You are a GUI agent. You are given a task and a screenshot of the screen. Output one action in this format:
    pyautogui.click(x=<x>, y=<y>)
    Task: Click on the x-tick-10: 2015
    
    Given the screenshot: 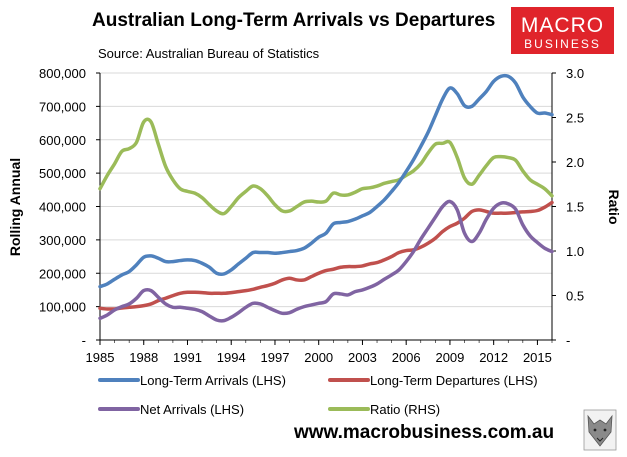 What is the action you would take?
    pyautogui.click(x=537, y=357)
    